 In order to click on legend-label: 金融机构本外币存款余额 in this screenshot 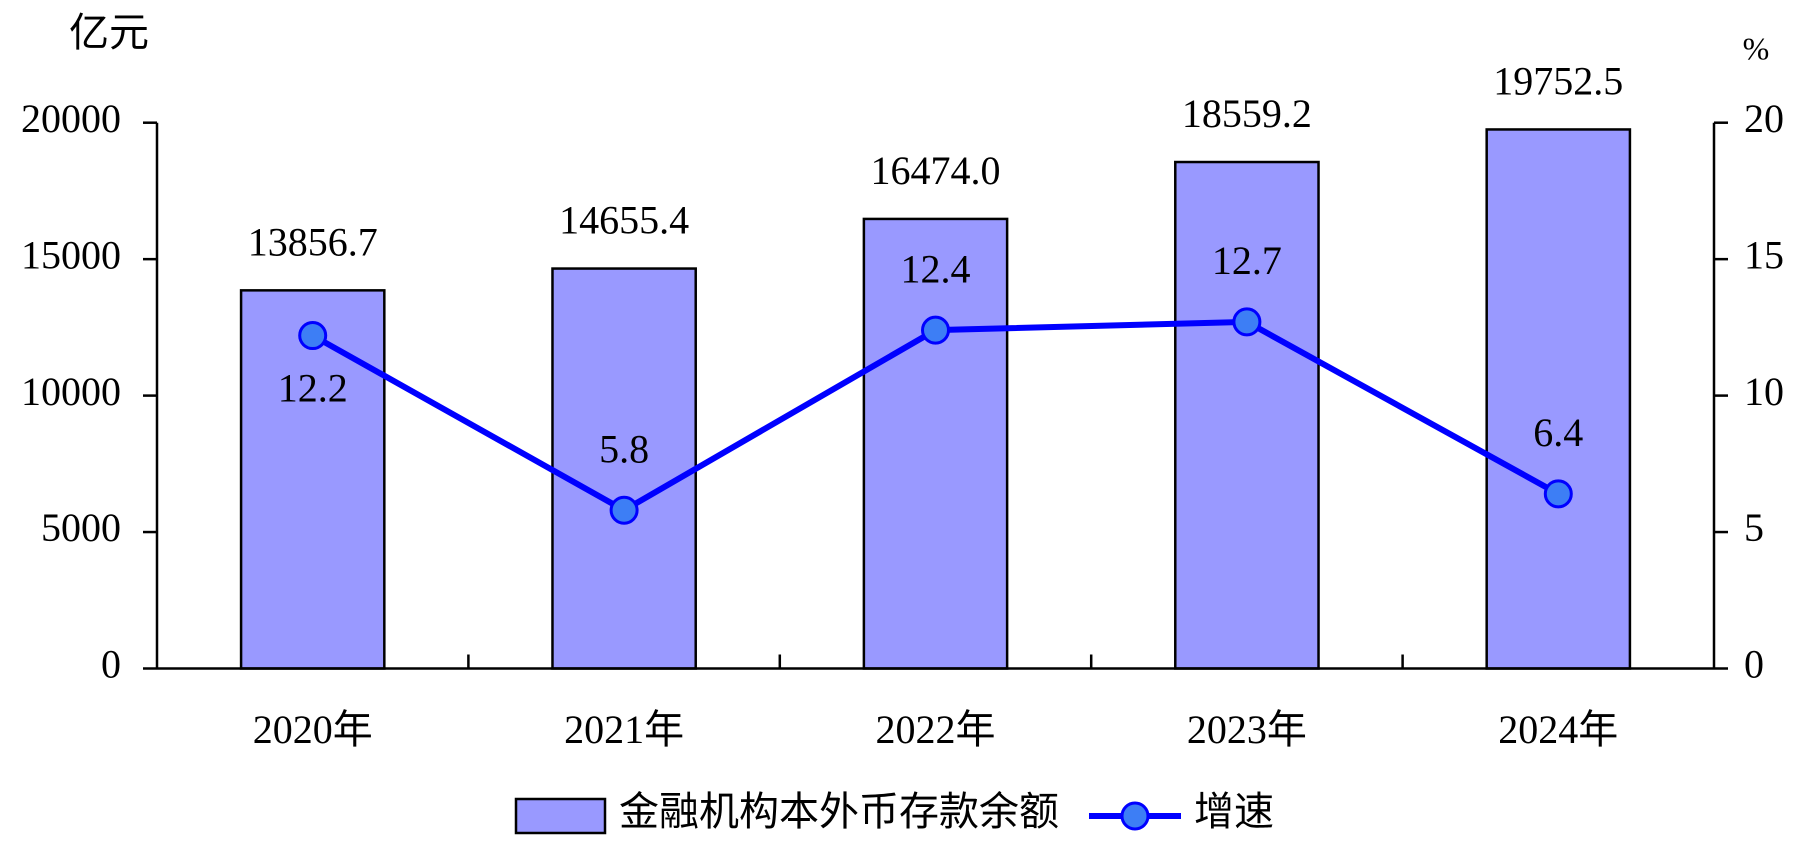, I will do `click(839, 811)`.